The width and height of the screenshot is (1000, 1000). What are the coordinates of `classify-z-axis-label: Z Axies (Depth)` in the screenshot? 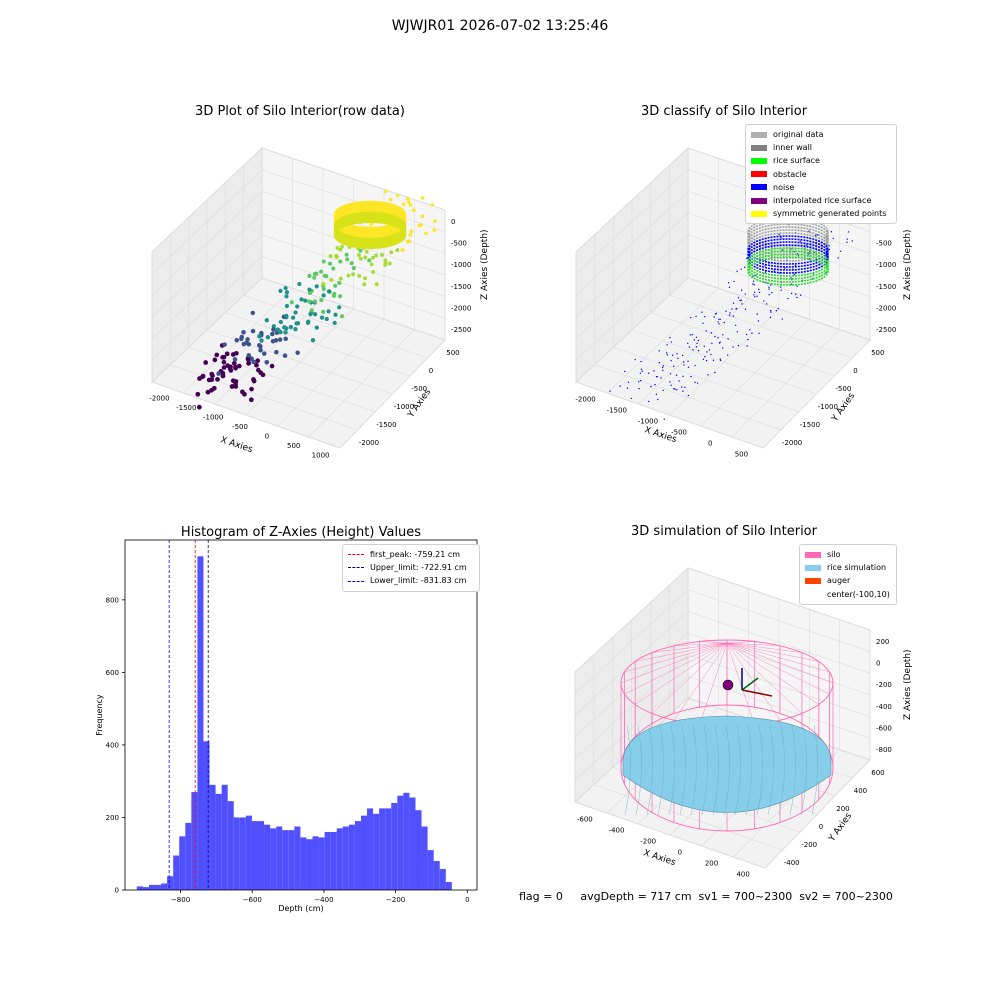 It's located at (908, 264).